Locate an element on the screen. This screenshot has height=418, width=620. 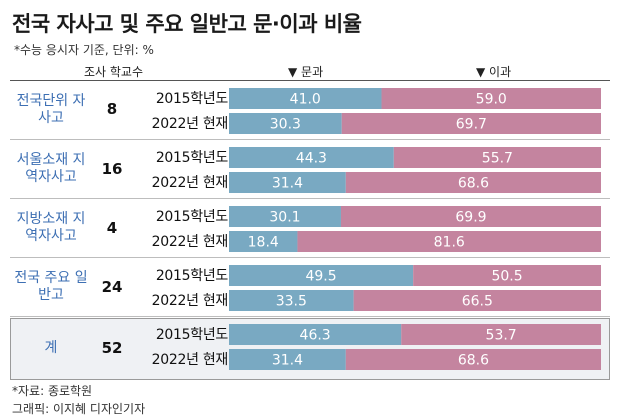
science-value-label: 81.6 is located at coordinates (449, 243).